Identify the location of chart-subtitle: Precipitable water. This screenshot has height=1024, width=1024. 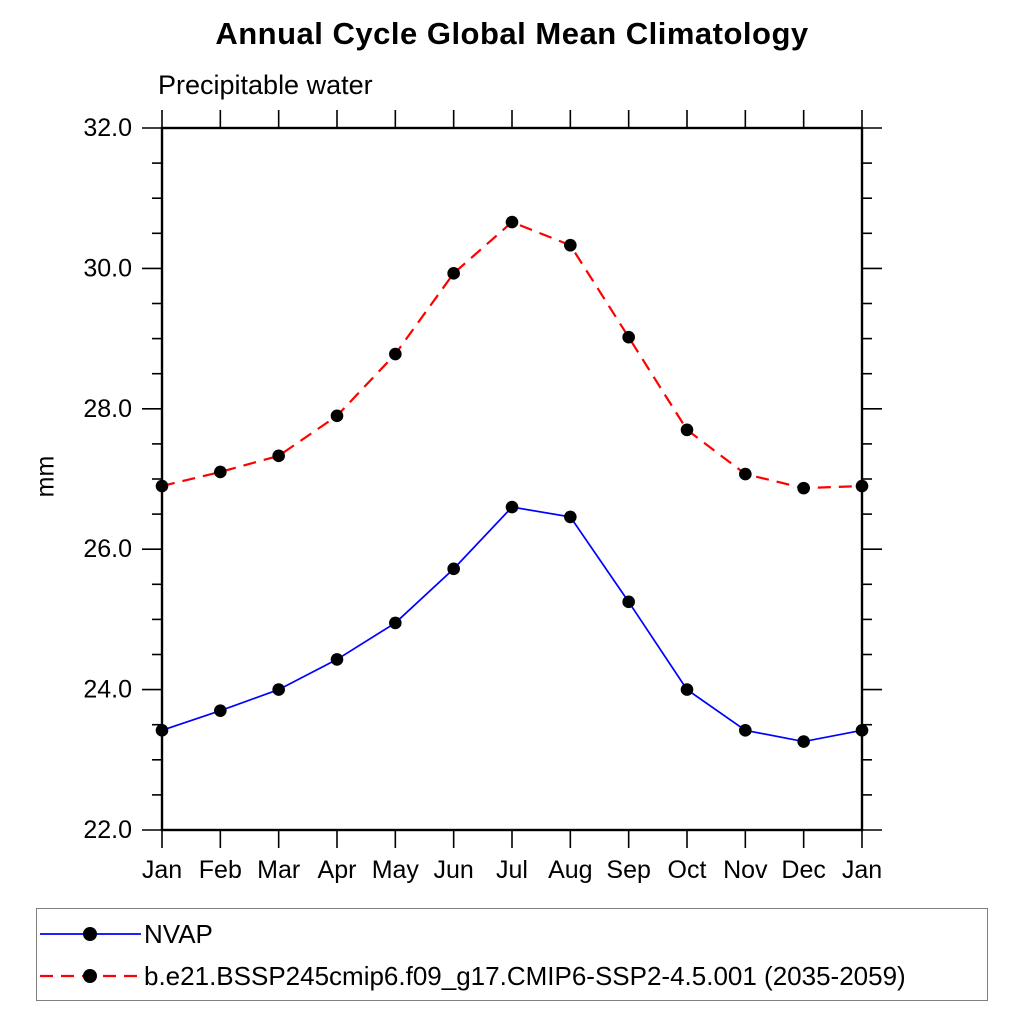
(265, 85).